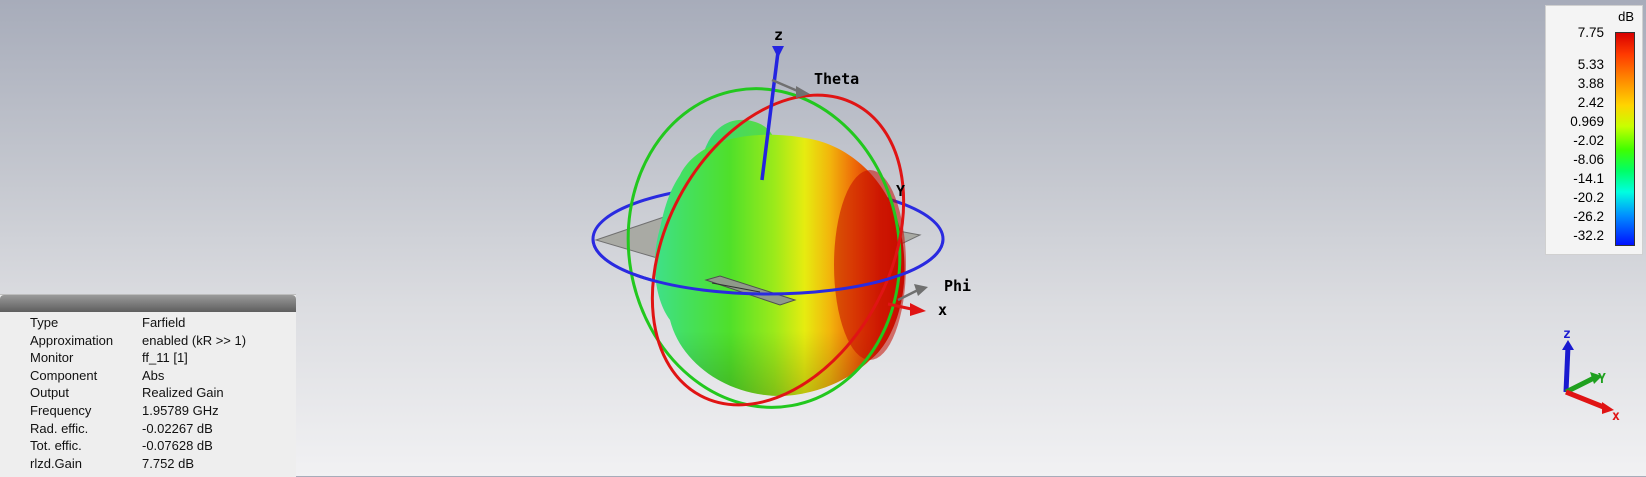 Image resolution: width=1646 pixels, height=477 pixels. I want to click on legend-tick: -32.2, so click(1588, 235).